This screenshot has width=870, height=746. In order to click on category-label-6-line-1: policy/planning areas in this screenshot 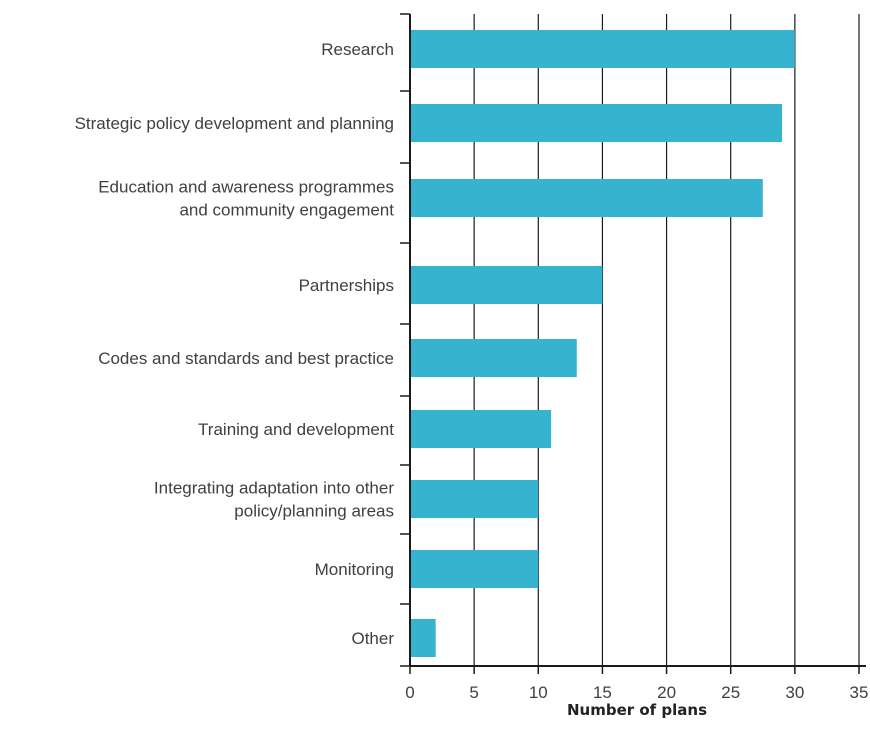, I will do `click(314, 511)`.